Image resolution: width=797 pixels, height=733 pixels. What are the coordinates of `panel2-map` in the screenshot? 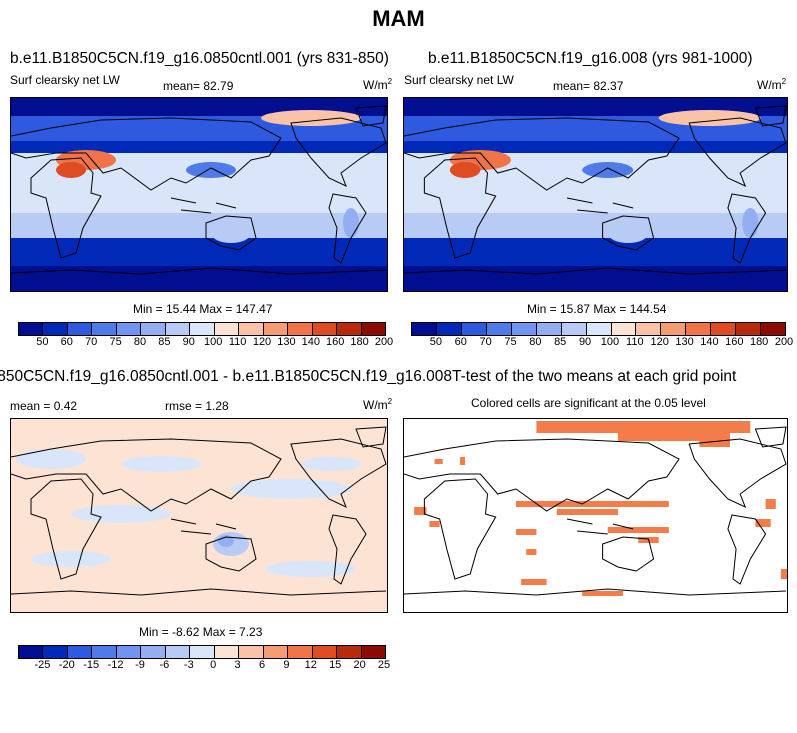 It's located at (595, 194).